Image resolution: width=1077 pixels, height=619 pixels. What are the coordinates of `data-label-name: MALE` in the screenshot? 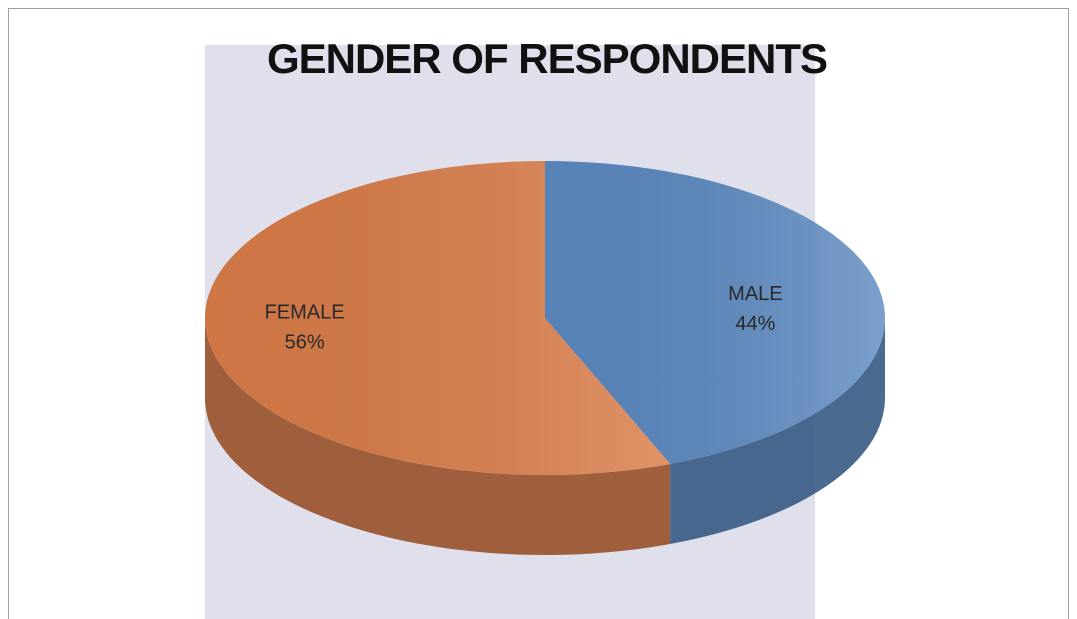 It's located at (755, 294).